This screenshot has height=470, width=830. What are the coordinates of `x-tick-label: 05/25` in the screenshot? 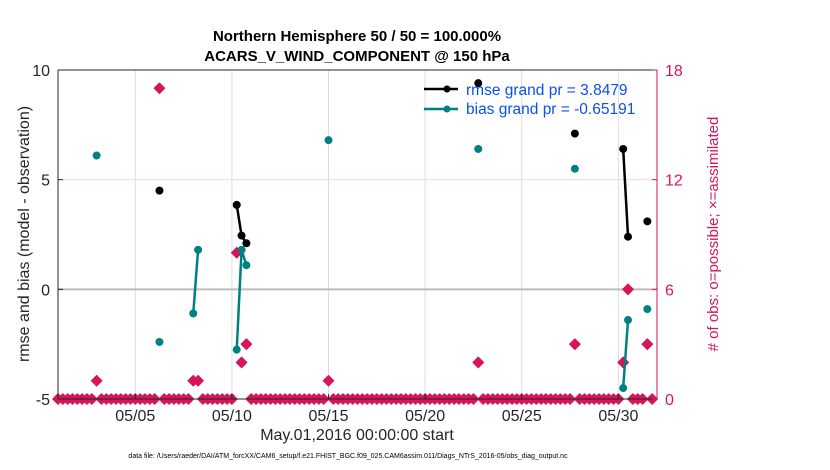 It's located at (522, 416).